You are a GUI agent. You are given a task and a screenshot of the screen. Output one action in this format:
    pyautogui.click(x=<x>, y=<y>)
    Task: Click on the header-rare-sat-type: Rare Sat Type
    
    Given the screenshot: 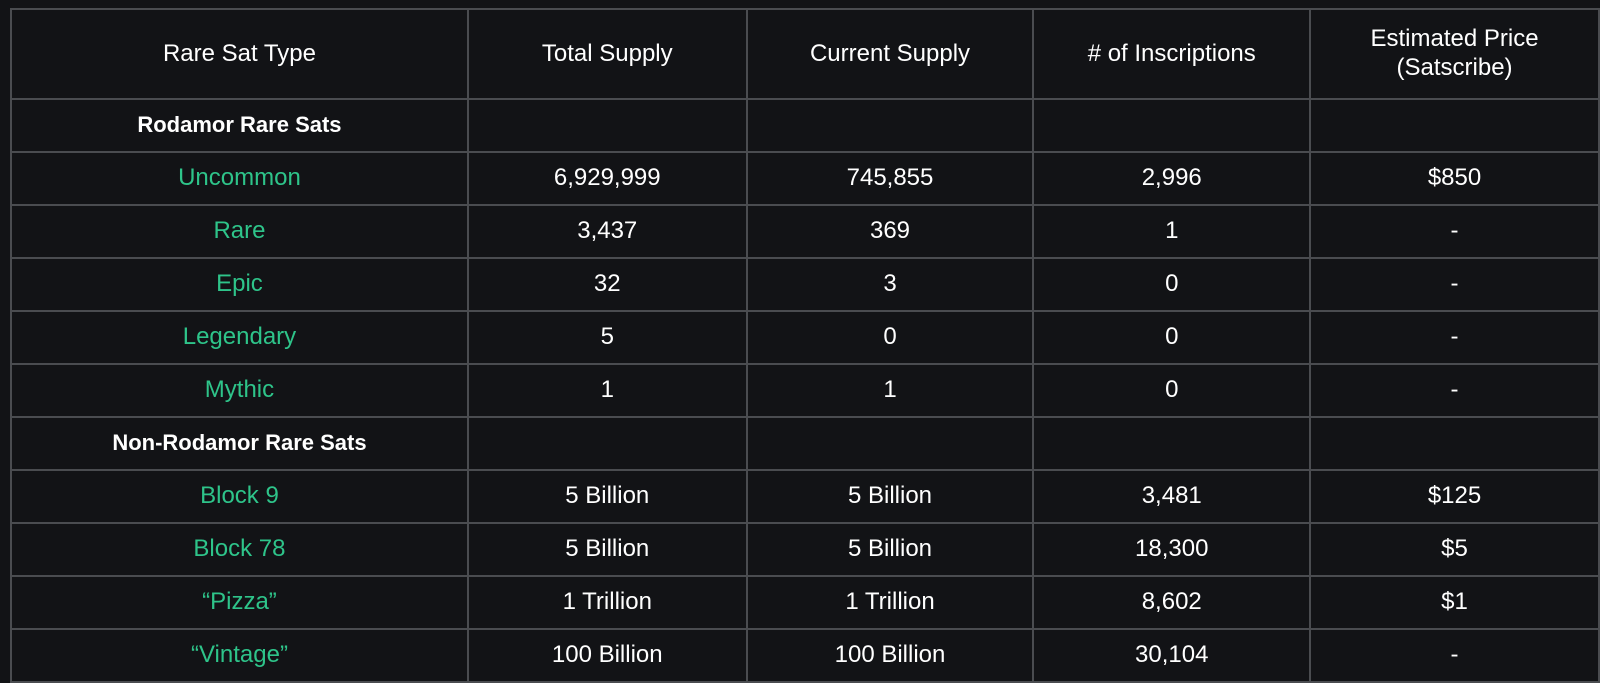 What is the action you would take?
    pyautogui.click(x=239, y=54)
    